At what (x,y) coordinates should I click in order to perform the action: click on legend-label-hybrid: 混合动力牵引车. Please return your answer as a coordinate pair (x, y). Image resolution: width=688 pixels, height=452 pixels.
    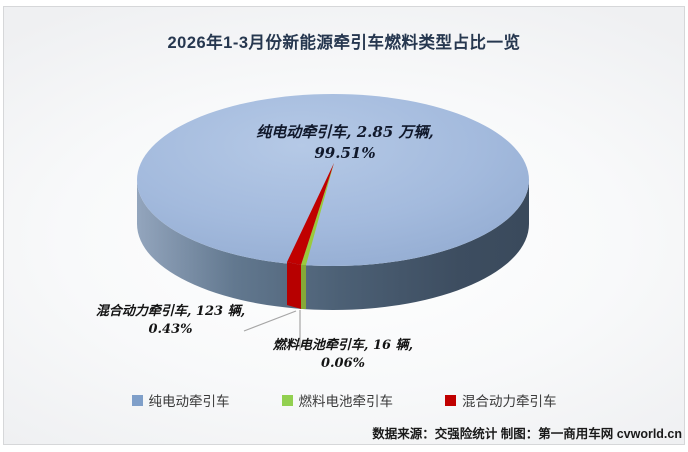
    Looking at the image, I should click on (509, 401).